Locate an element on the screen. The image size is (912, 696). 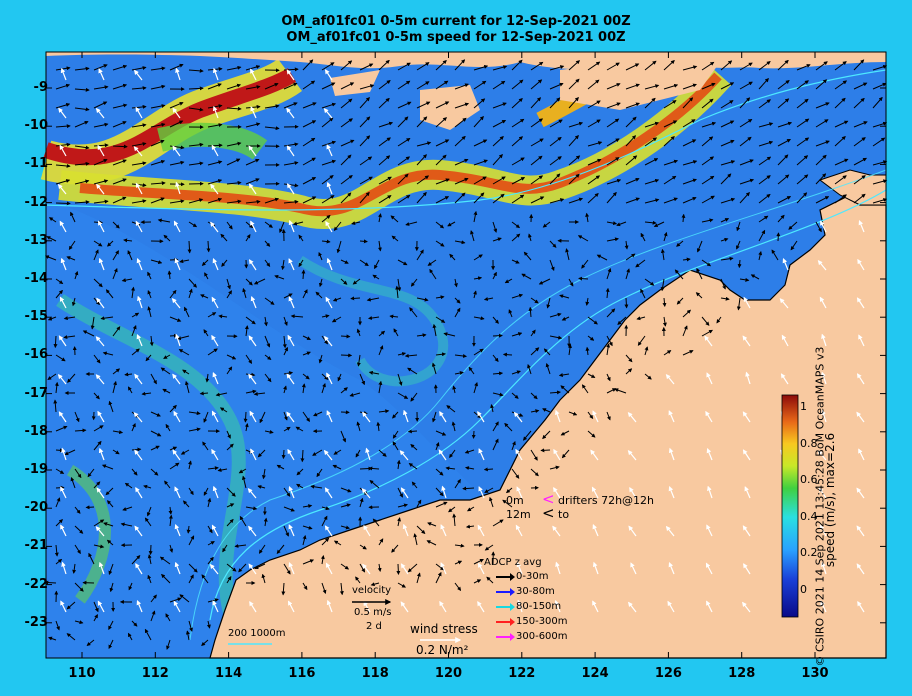
y-tick-label: -15 is located at coordinates (36, 317).